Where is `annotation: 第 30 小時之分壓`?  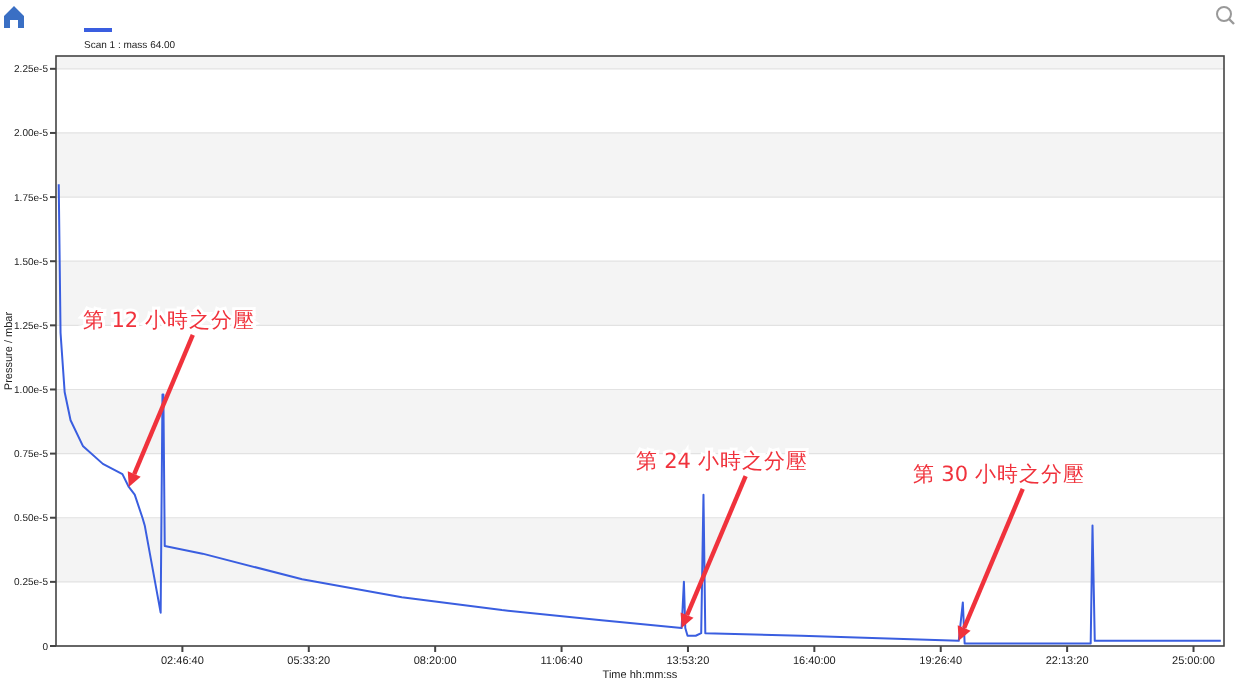 annotation: 第 30 小時之分壓 is located at coordinates (998, 473).